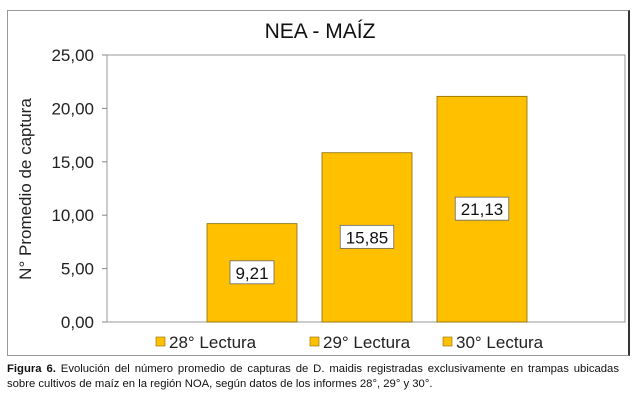 The width and height of the screenshot is (640, 413). Describe the element at coordinates (367, 342) in the screenshot. I see `legend-label: 29° Lectura` at that location.